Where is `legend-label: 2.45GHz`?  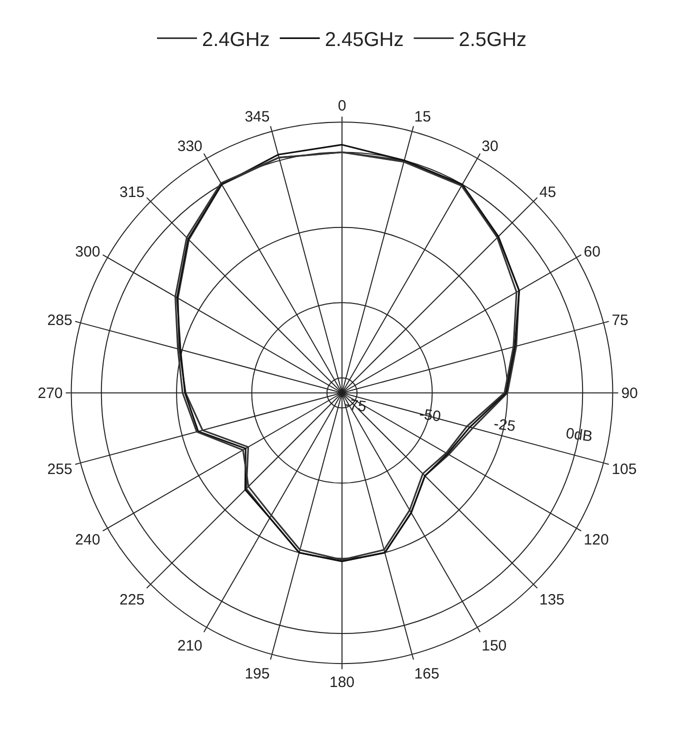 legend-label: 2.45GHz is located at coordinates (364, 40).